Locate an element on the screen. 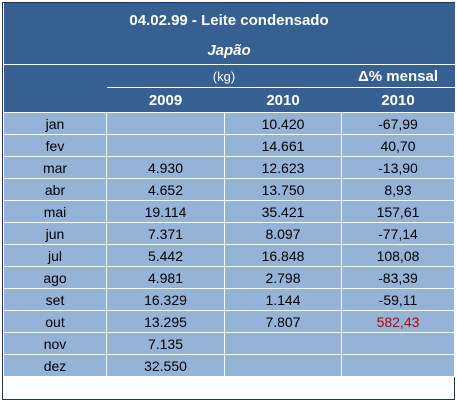 The image size is (457, 403). value-2009-cell: 7.371 is located at coordinates (165, 233).